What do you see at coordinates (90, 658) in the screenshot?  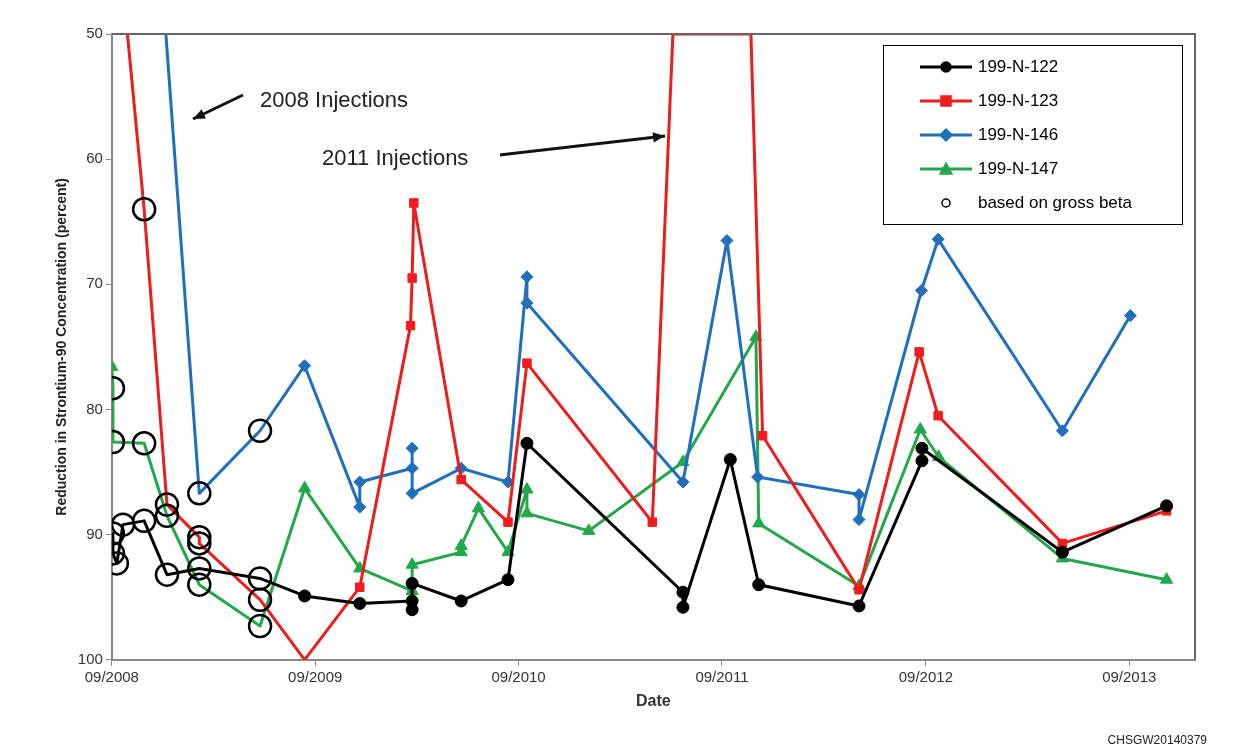 I see `y-tick-label: 100` at bounding box center [90, 658].